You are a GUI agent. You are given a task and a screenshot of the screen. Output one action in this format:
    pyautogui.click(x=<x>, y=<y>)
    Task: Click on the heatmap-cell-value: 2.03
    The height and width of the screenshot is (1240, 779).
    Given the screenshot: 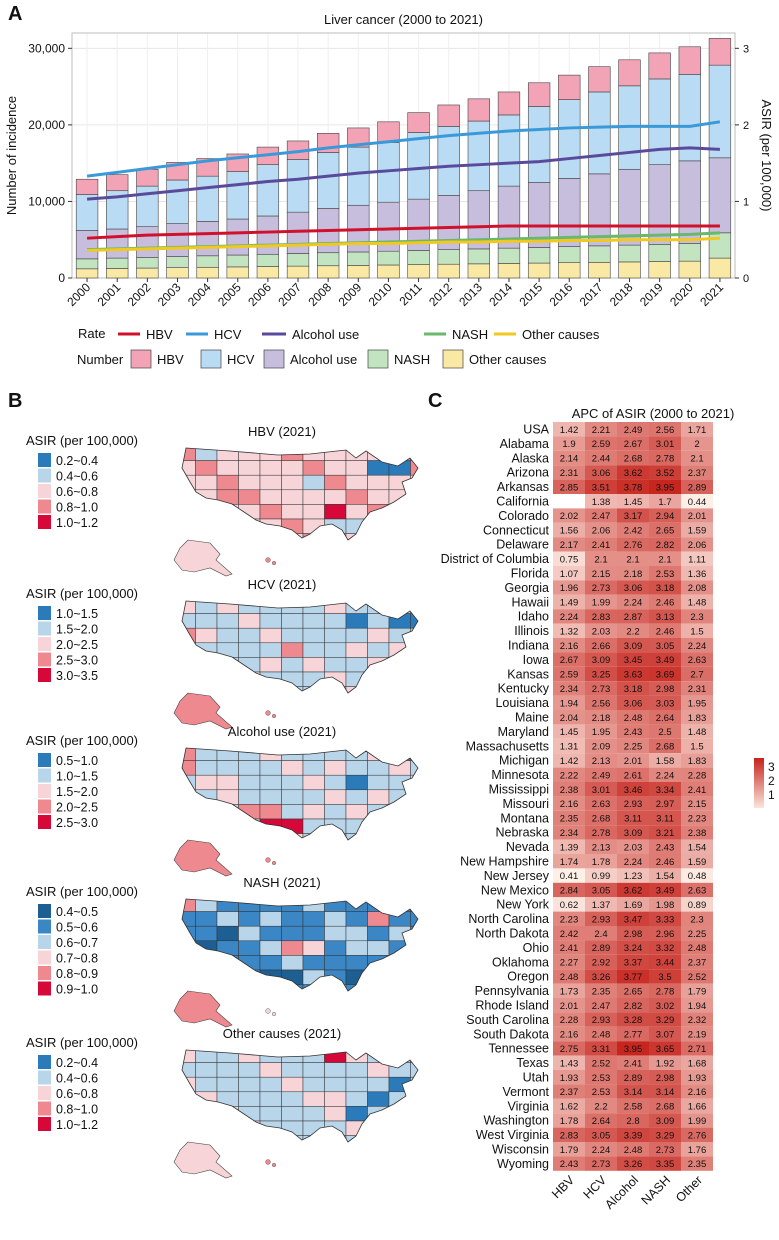 What is the action you would take?
    pyautogui.click(x=601, y=631)
    